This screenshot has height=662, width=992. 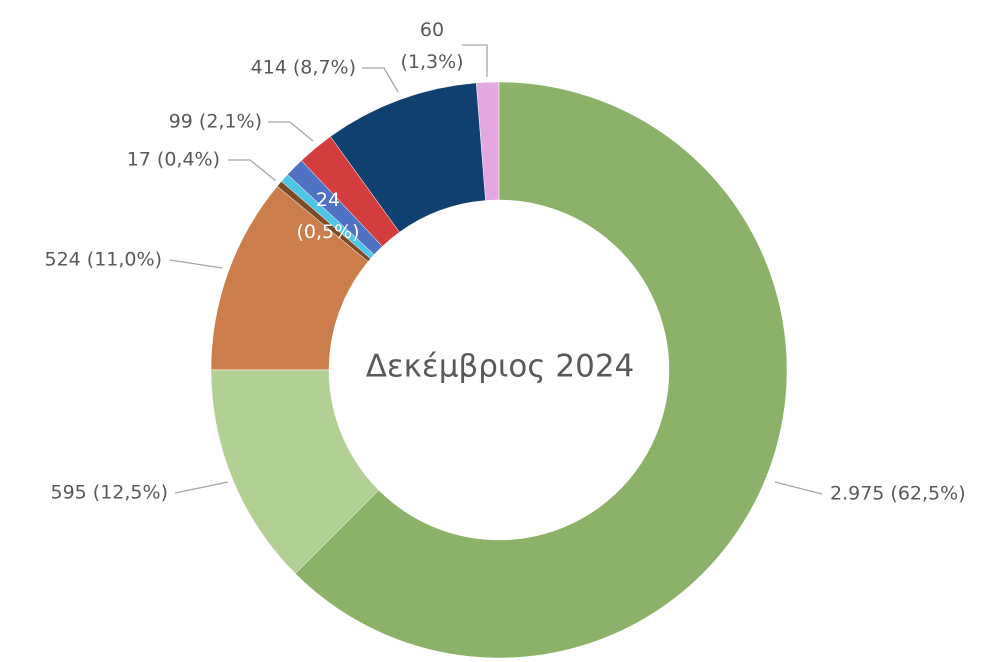 I want to click on data-label: 524 (11,0%), so click(x=104, y=260).